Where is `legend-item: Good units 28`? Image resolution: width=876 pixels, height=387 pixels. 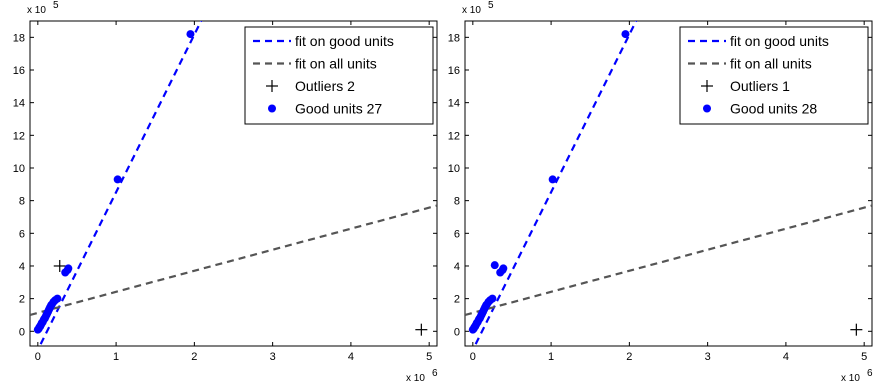
legend-item: Good units 28 is located at coordinates (760, 109).